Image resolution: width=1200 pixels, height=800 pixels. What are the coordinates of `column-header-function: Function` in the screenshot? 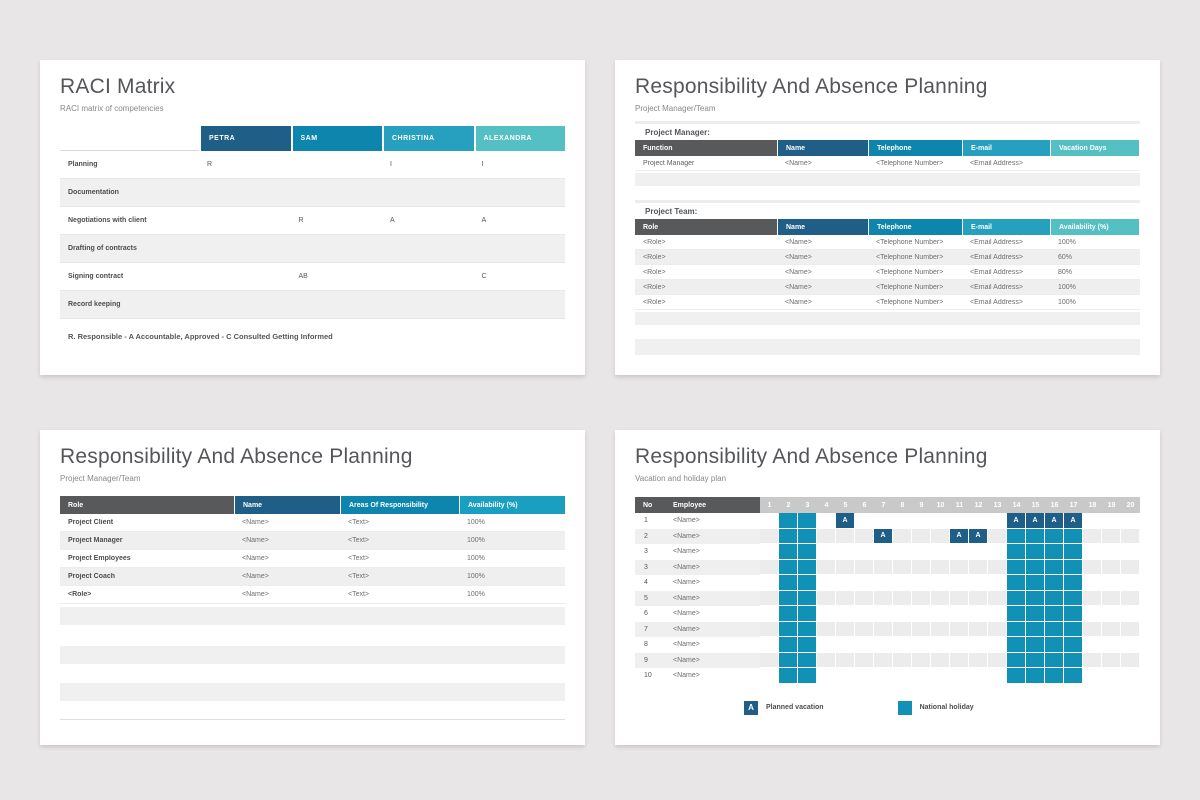 It's located at (706, 148).